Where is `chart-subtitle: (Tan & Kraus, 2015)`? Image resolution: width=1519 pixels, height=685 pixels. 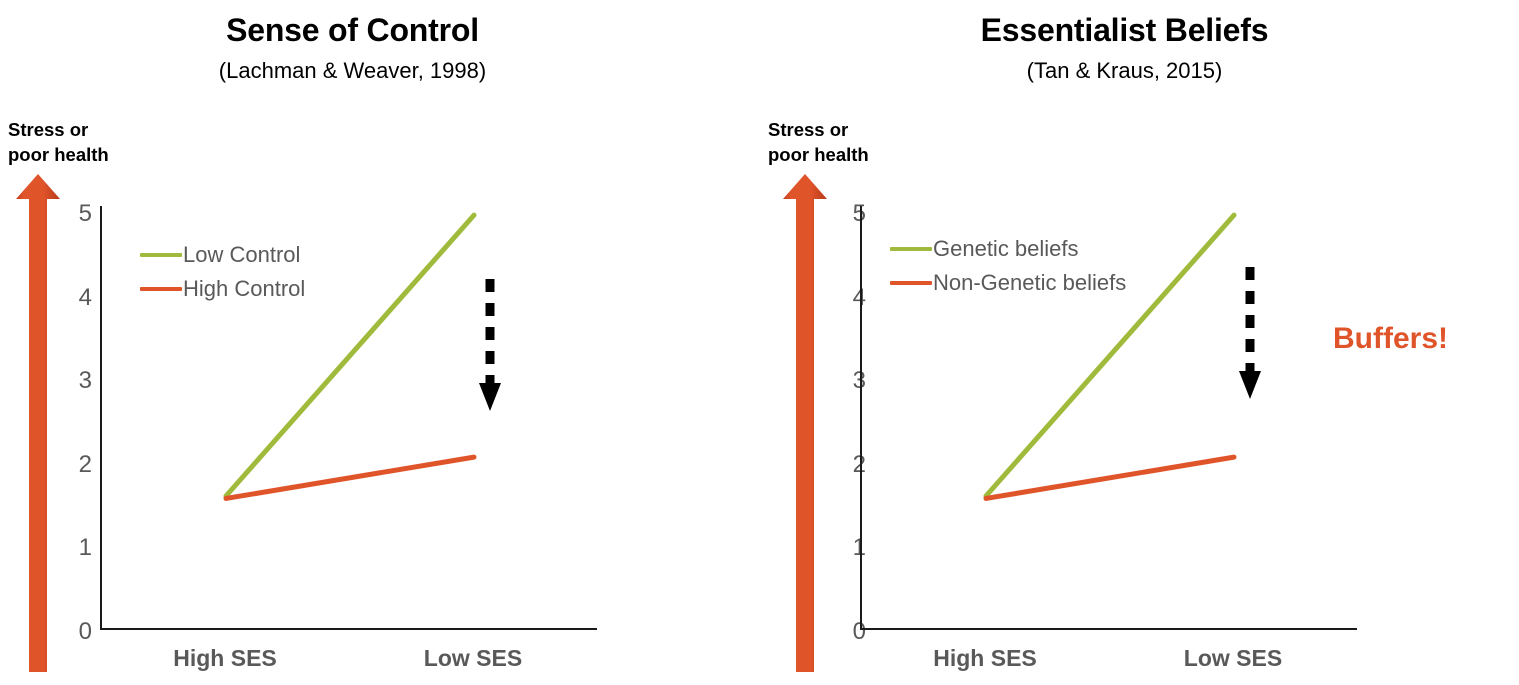
chart-subtitle: (Tan & Kraus, 2015) is located at coordinates (1124, 70).